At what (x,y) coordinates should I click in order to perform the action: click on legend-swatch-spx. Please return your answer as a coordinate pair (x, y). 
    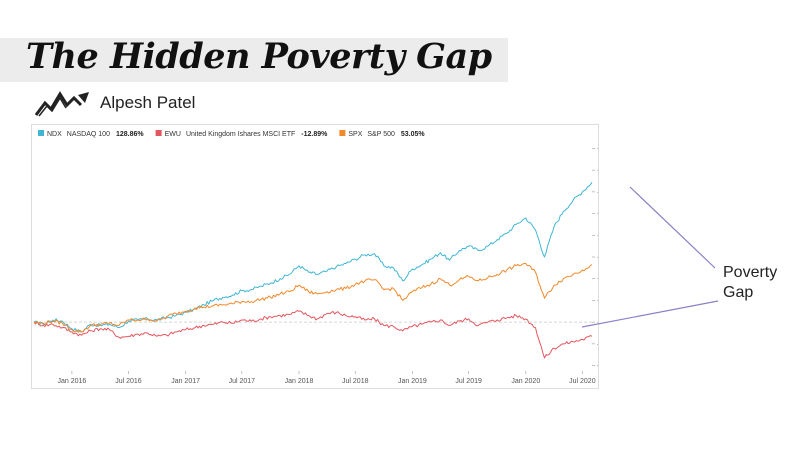
    Looking at the image, I should click on (342, 133).